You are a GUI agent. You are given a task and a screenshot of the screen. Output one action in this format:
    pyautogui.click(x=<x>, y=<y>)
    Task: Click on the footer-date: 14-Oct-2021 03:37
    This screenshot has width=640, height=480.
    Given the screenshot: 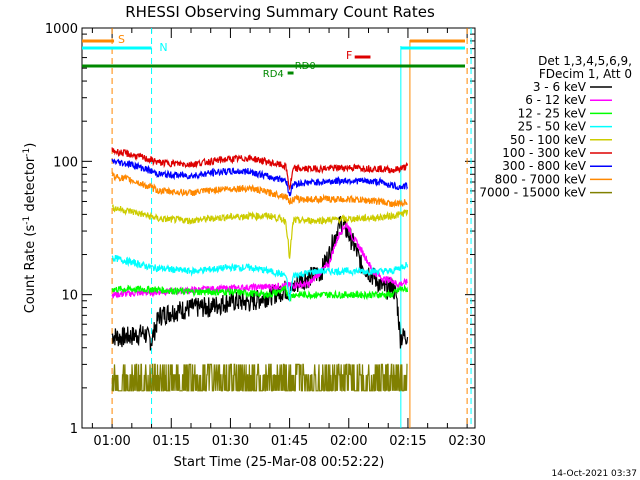 What is the action you would take?
    pyautogui.click(x=594, y=474)
    